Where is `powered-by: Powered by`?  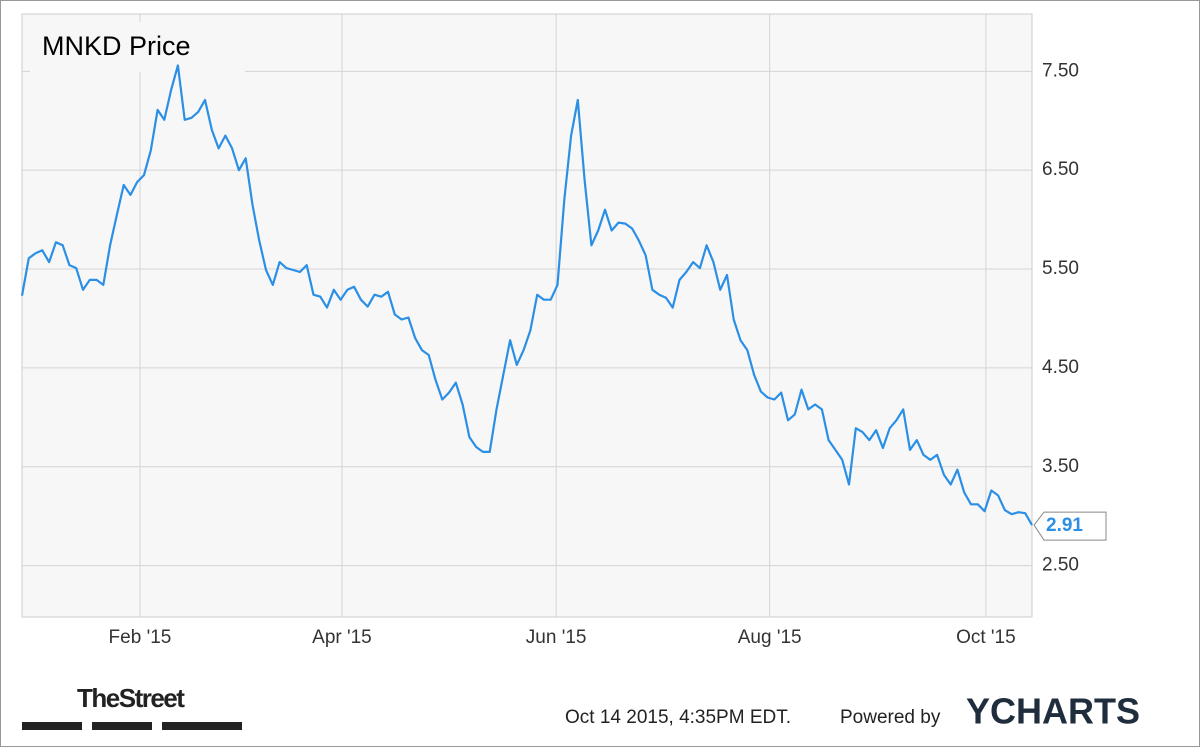 powered-by: Powered by is located at coordinates (890, 717).